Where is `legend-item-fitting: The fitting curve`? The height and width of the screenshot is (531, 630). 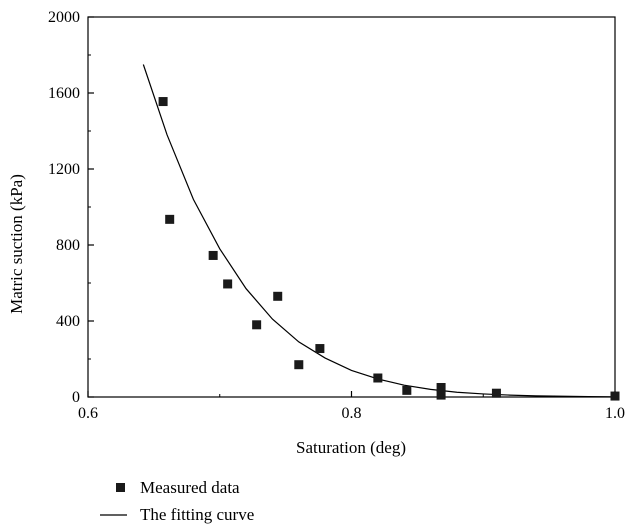 legend-item-fitting: The fitting curve is located at coordinates (177, 514).